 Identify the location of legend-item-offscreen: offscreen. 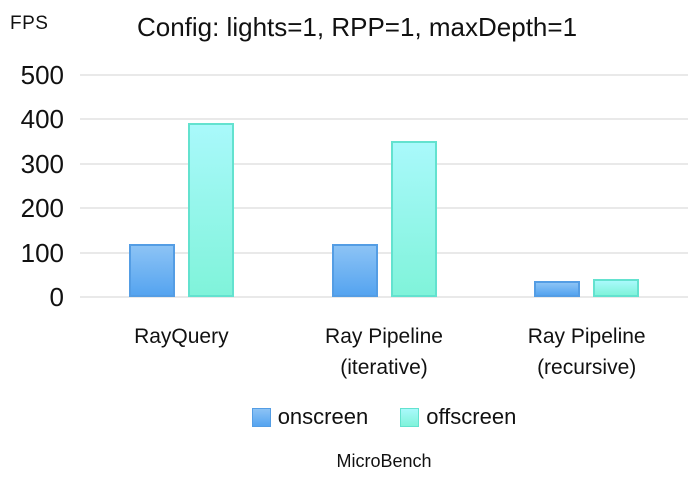
(458, 417).